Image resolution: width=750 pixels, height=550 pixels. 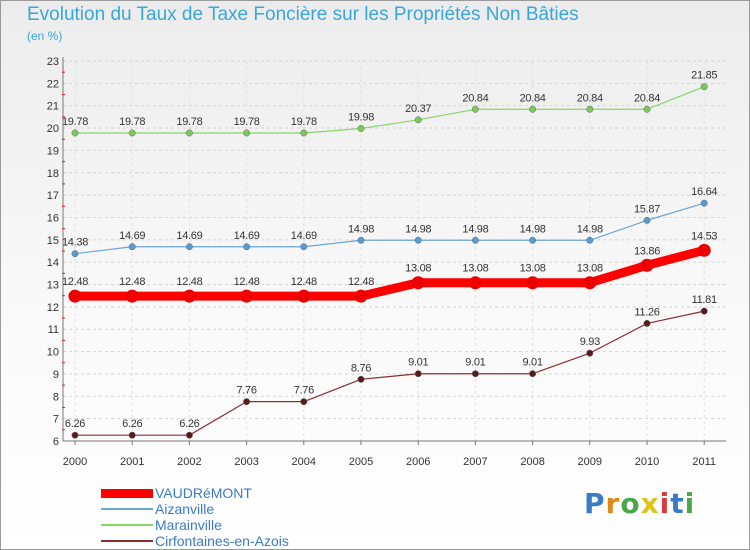 I want to click on logo-letter: P, so click(x=595, y=503).